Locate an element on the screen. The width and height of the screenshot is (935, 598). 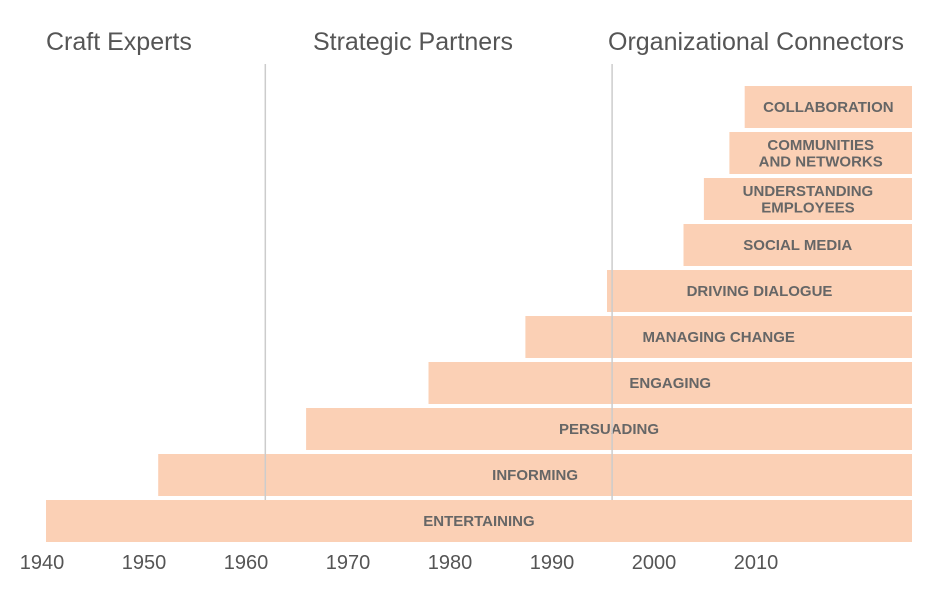
x-tick-label: 2010 is located at coordinates (756, 563).